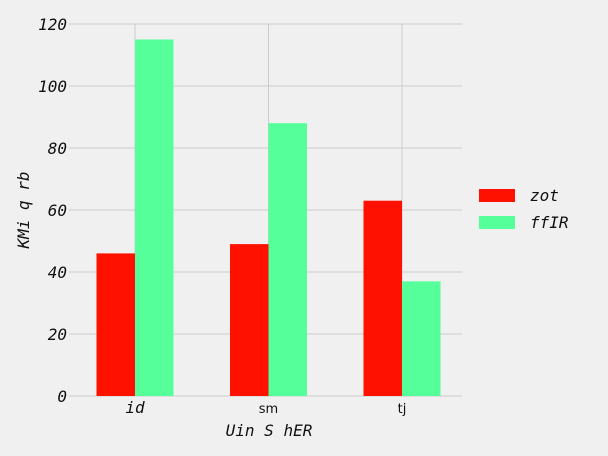  I want to click on legend: zot ffIR, so click(524, 209).